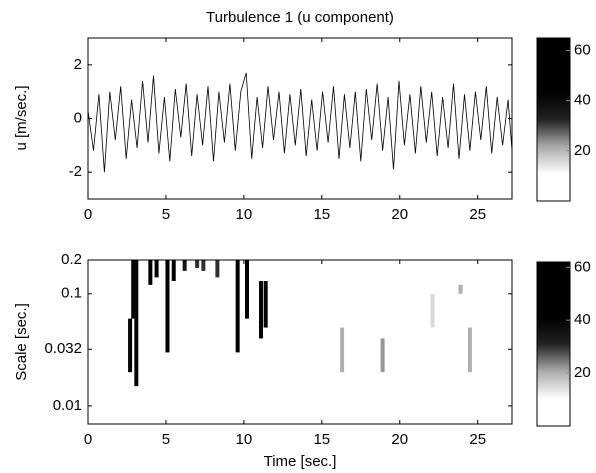 The width and height of the screenshot is (596, 473). I want to click on y-tick-label: 0.2, so click(71, 259).